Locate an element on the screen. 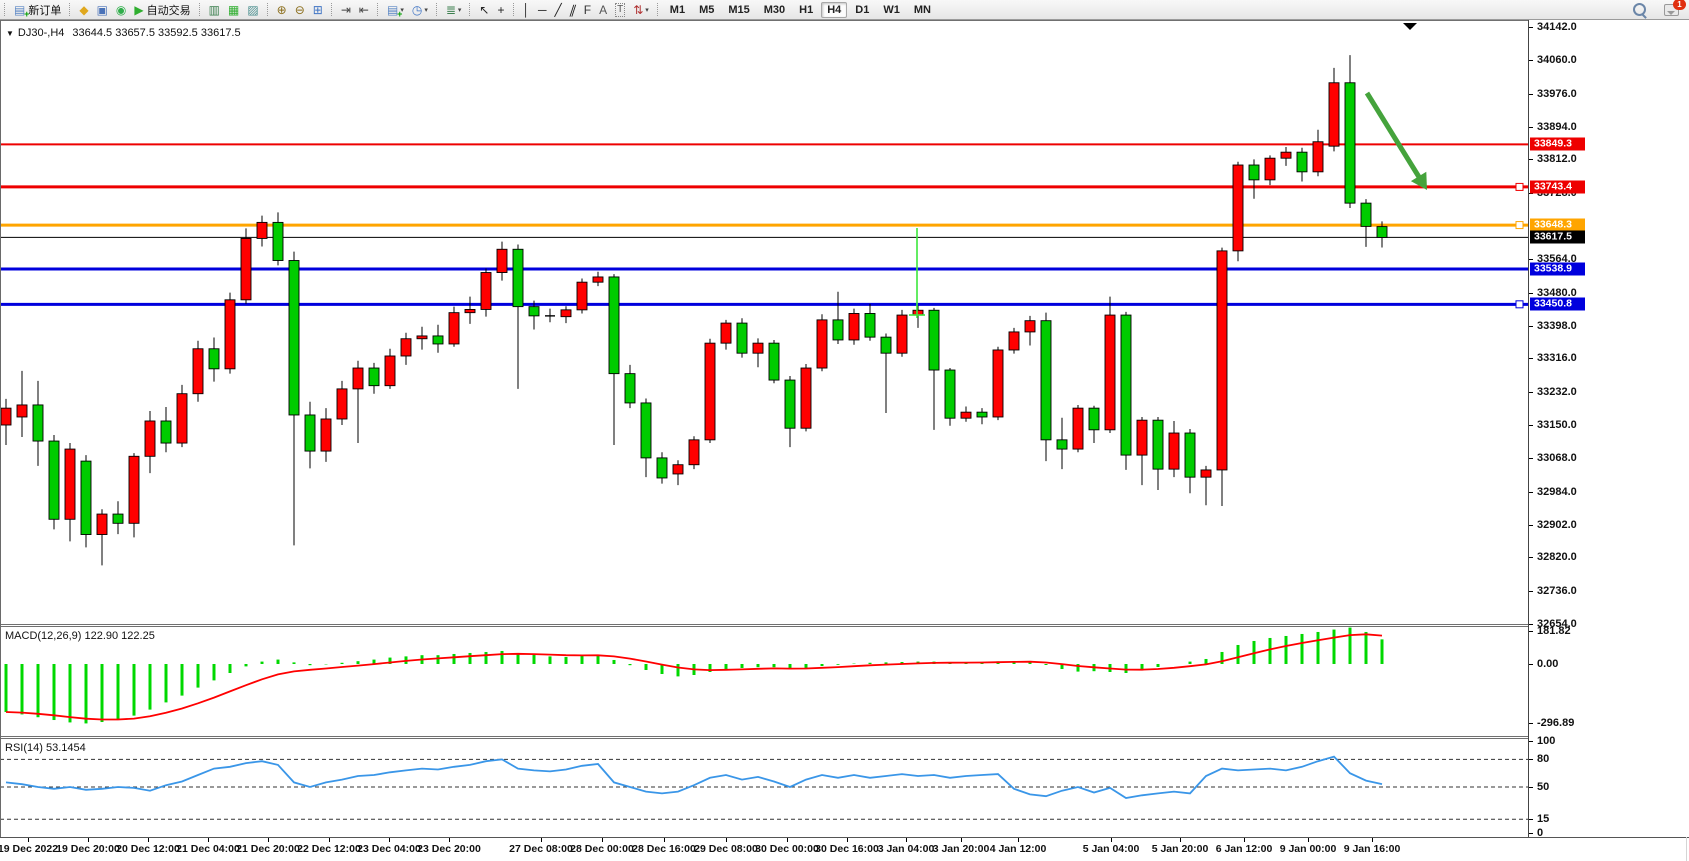 The height and width of the screenshot is (861, 1689). vertical-line-icon: │ is located at coordinates (526, 9).